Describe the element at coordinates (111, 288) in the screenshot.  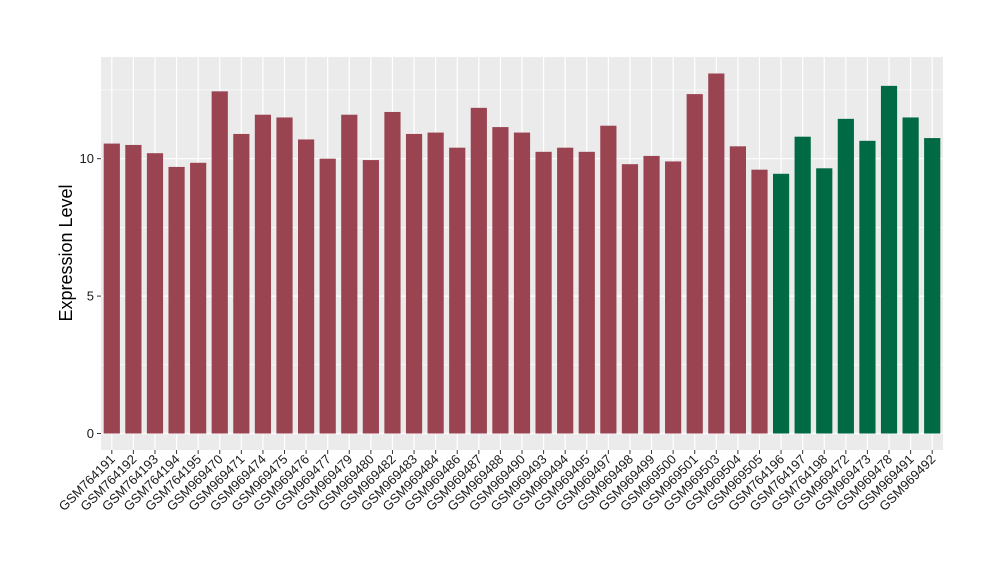
I see `bar-GSM764191` at that location.